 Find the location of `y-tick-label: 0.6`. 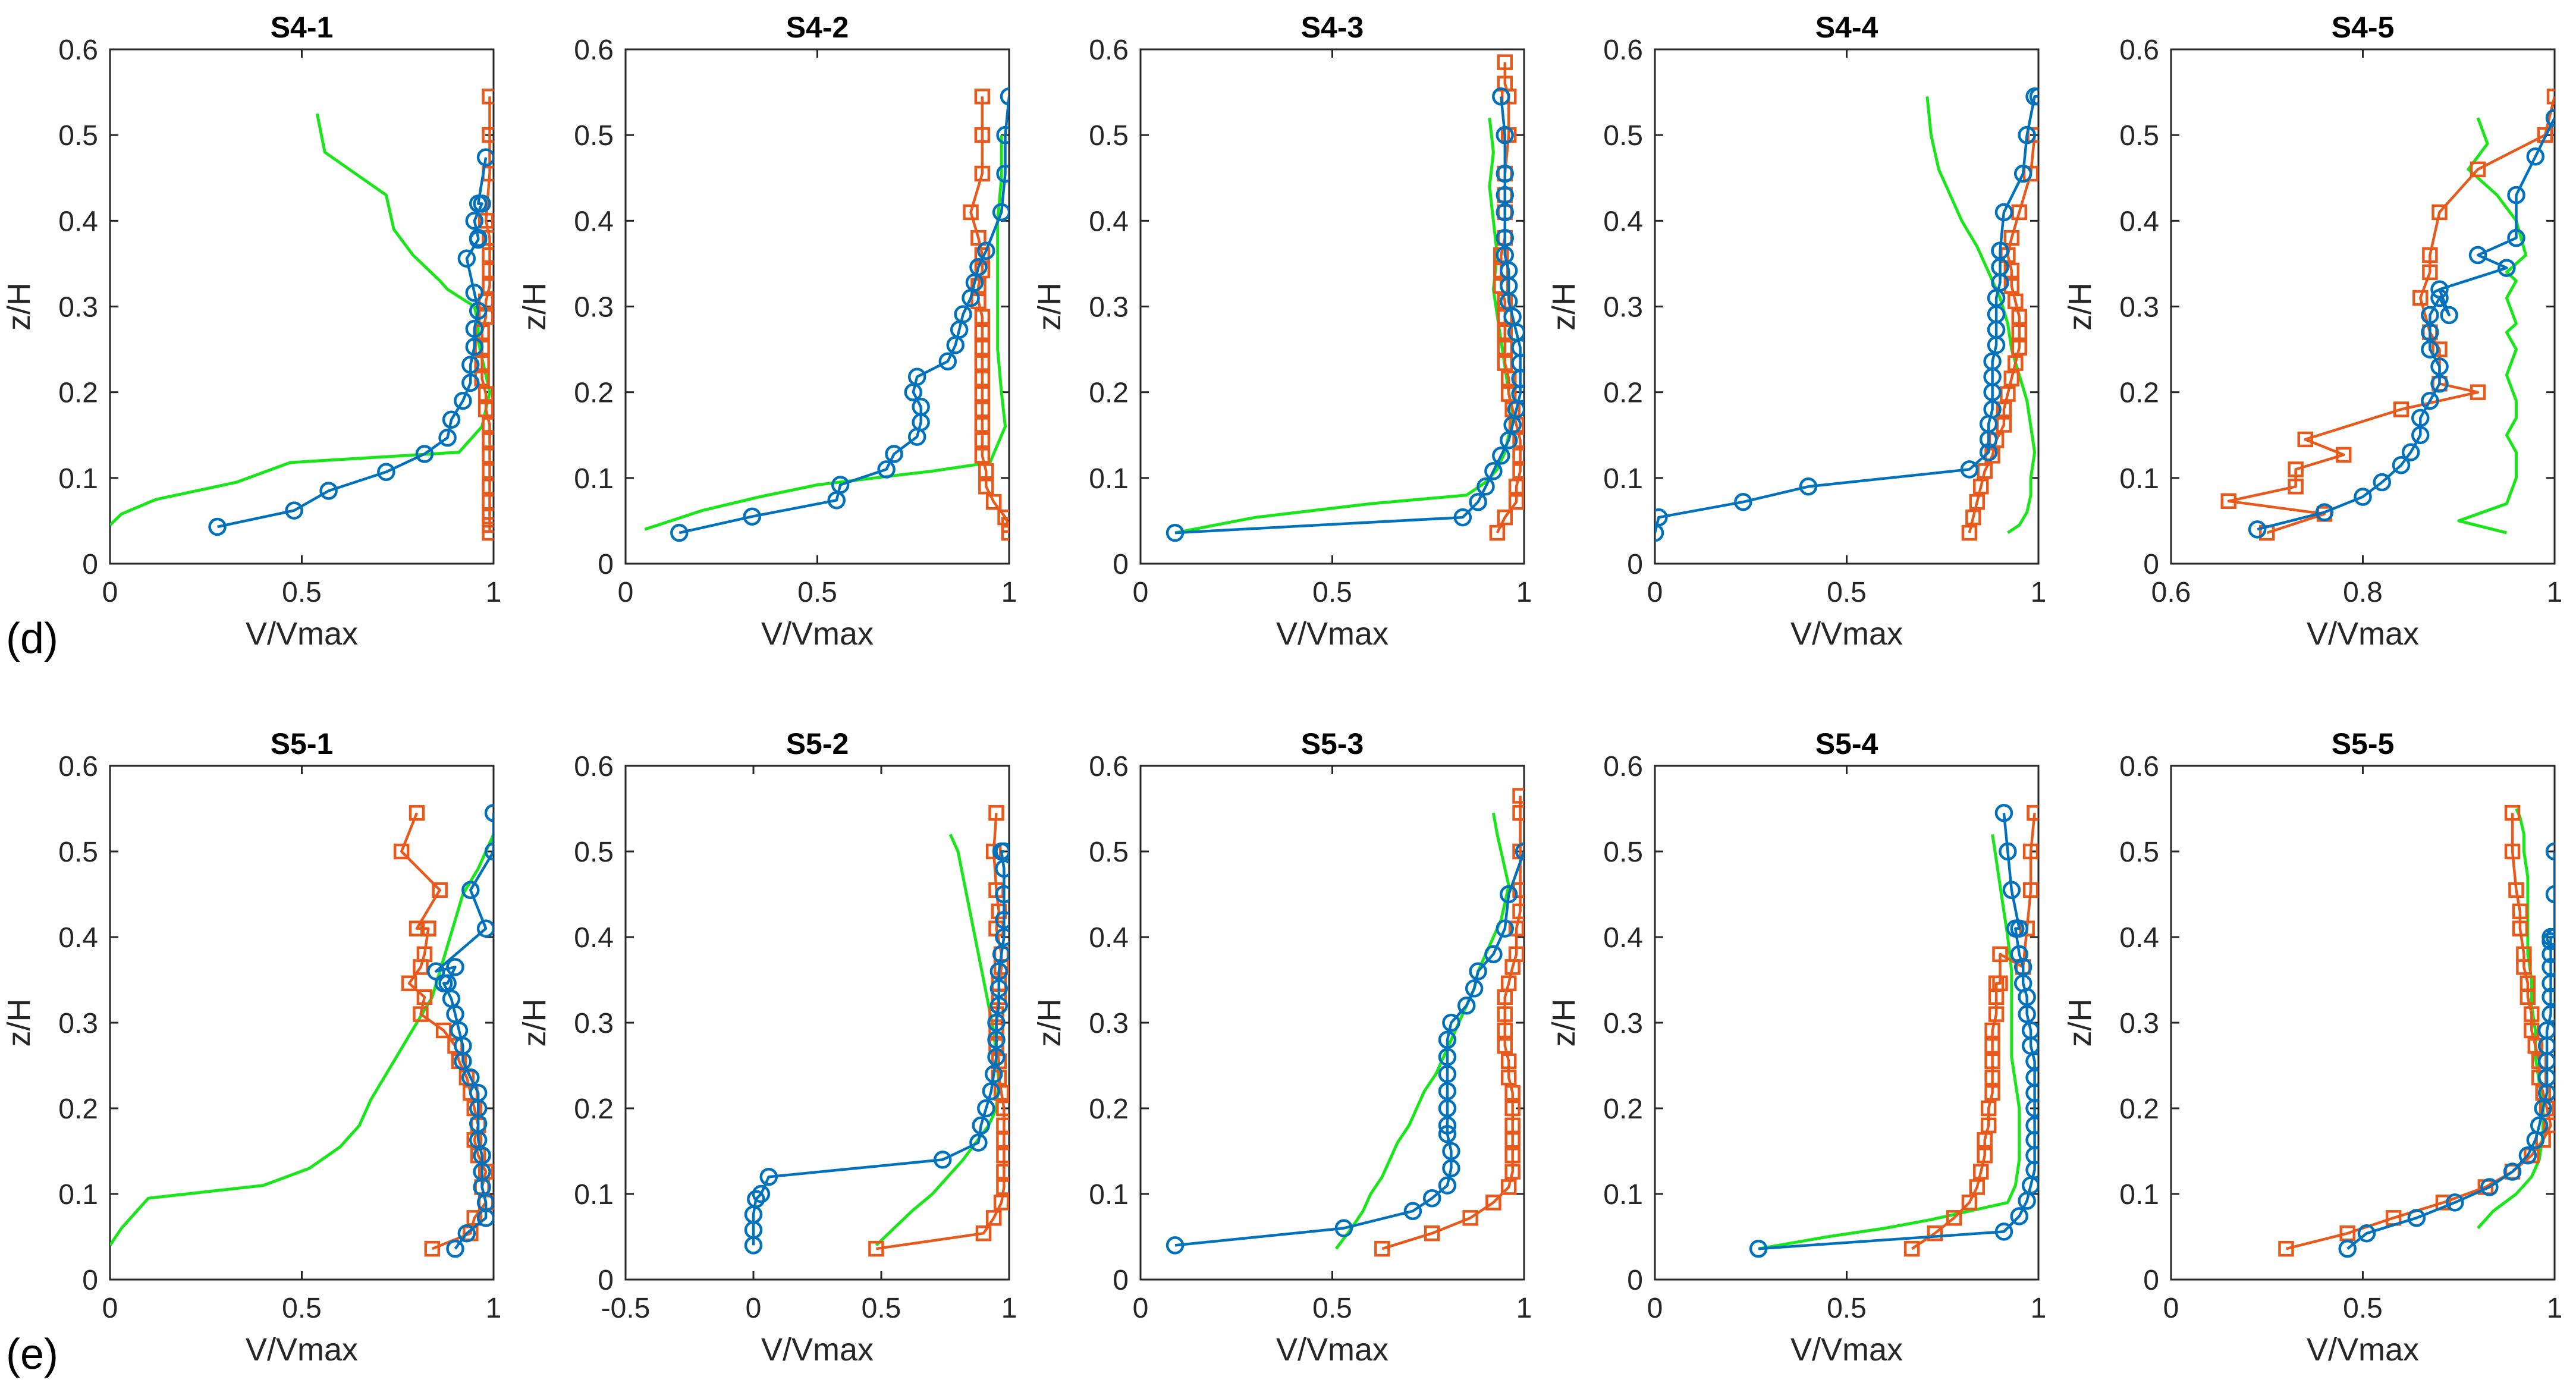

y-tick-label: 0.6 is located at coordinates (2139, 767).